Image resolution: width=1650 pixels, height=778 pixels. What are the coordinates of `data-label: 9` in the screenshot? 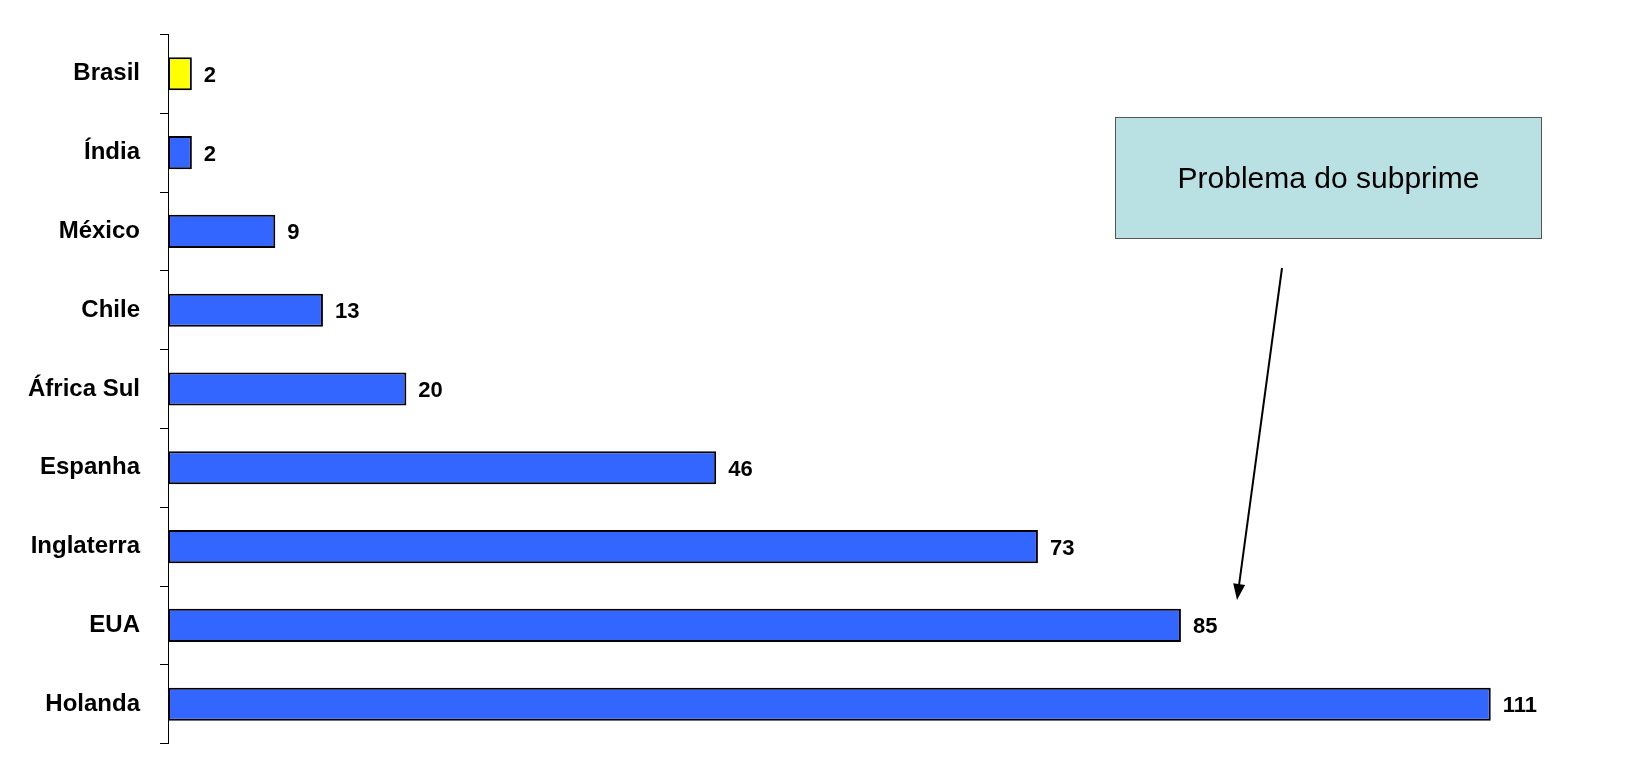 It's located at (293, 232).